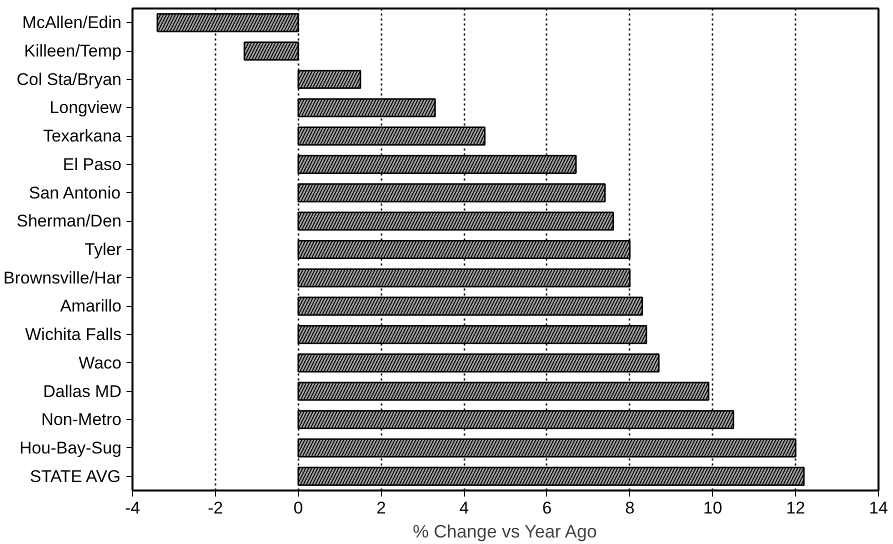 Image resolution: width=893 pixels, height=544 pixels. Describe the element at coordinates (547, 508) in the screenshot. I see `x-tick-label: 6` at that location.